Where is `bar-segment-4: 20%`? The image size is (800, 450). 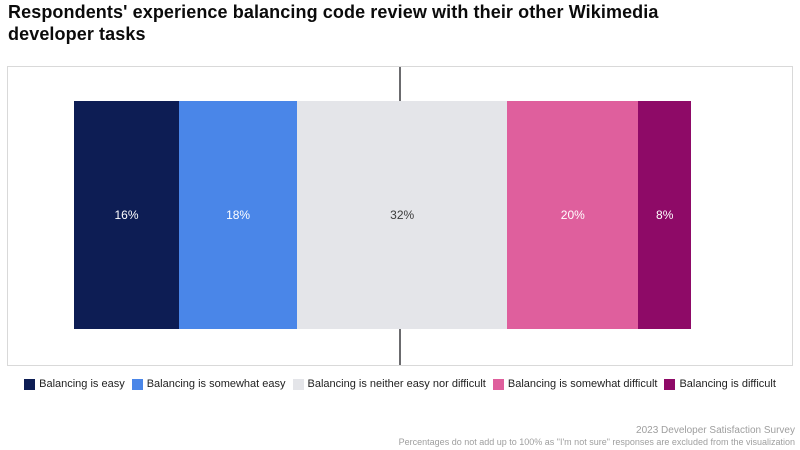 bar-segment-4: 20% is located at coordinates (573, 215).